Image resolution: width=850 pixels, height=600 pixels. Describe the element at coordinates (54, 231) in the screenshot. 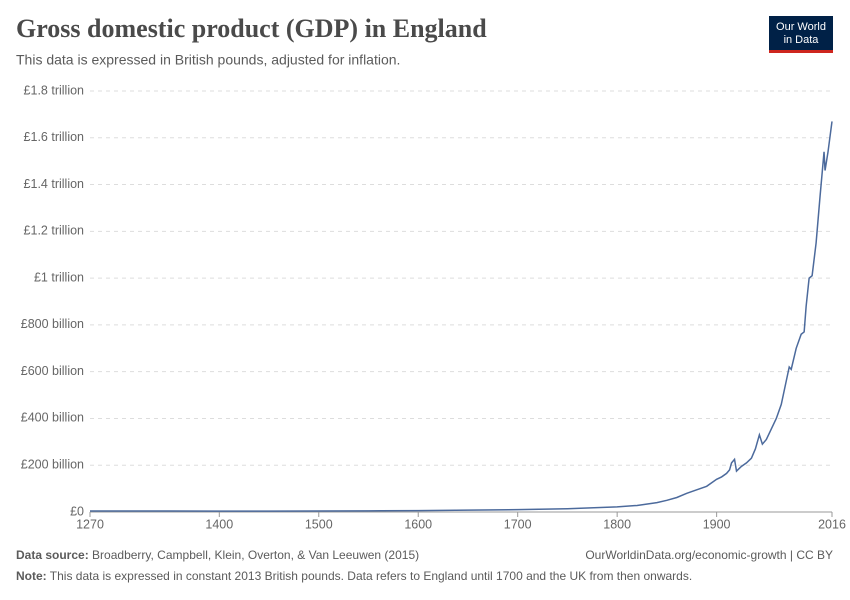

I see `y-tick-label: £1.2 trillion` at that location.